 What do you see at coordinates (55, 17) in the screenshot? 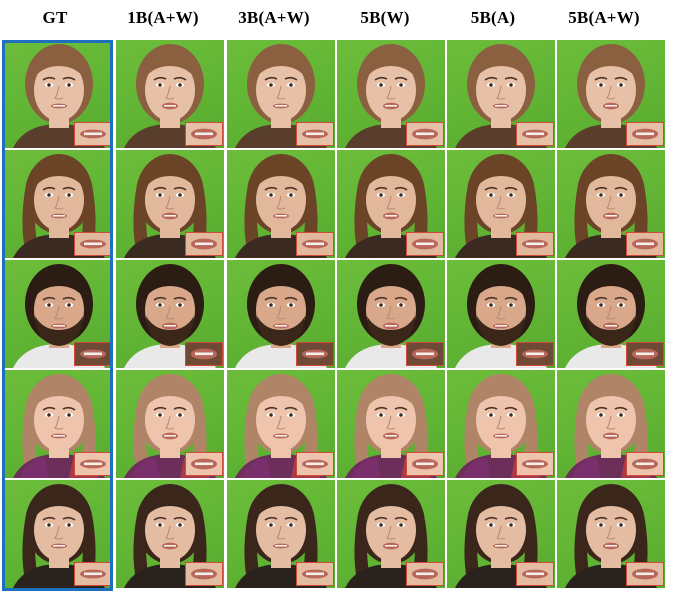
I see `column-title-gt: GT` at bounding box center [55, 17].